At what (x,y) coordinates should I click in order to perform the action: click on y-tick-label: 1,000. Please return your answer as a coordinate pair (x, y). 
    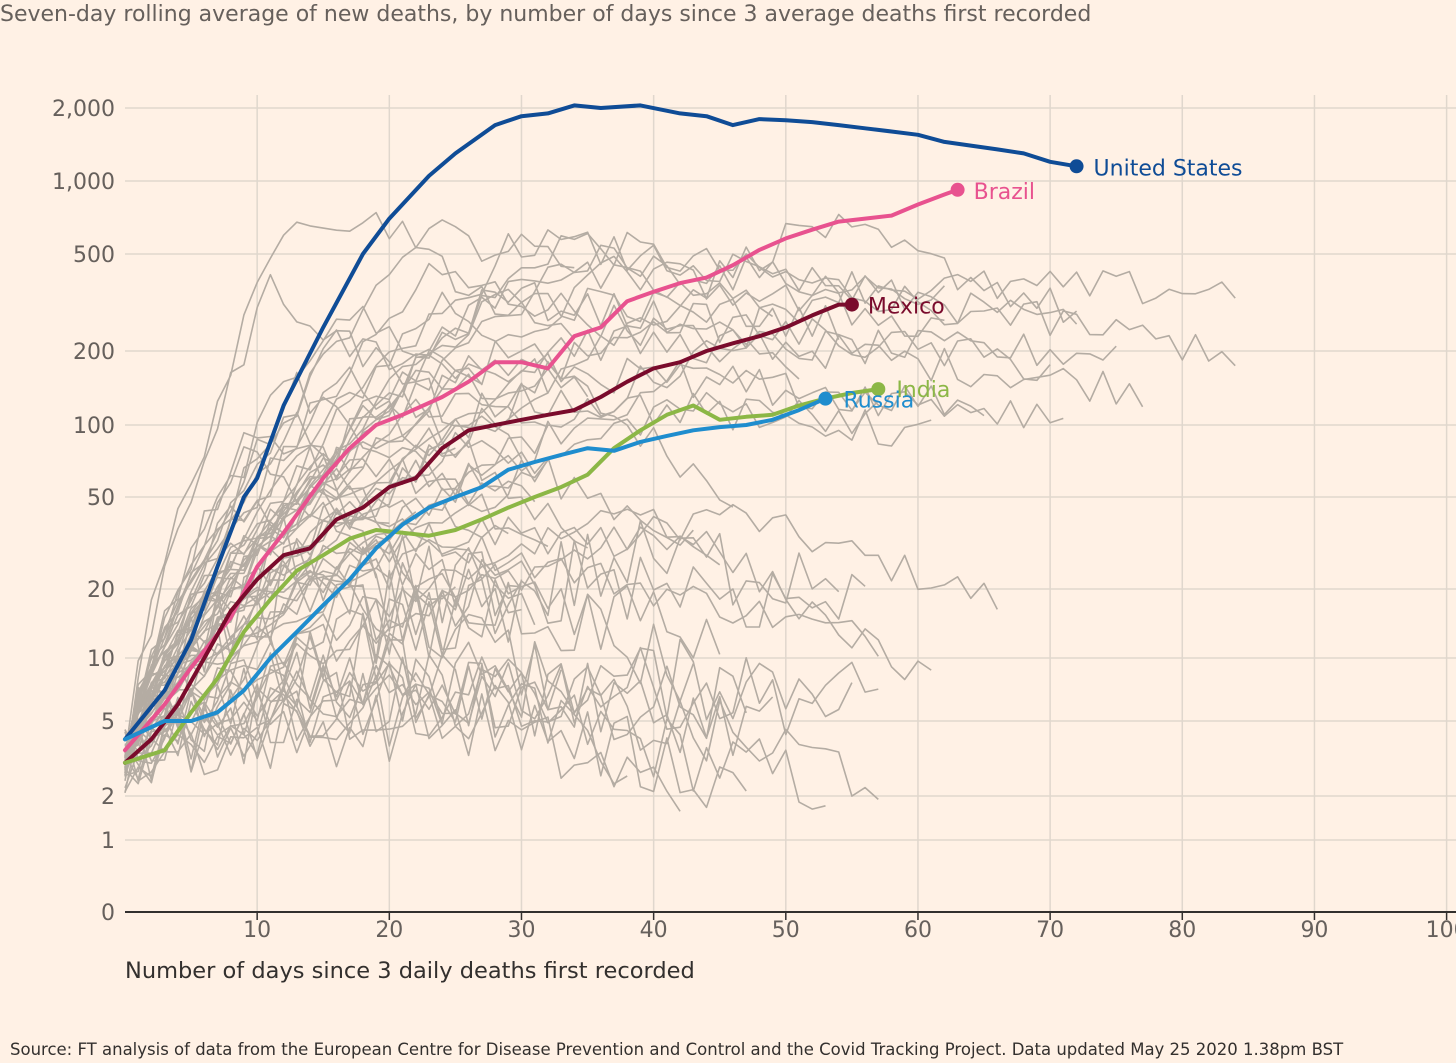
    Looking at the image, I should click on (83, 182).